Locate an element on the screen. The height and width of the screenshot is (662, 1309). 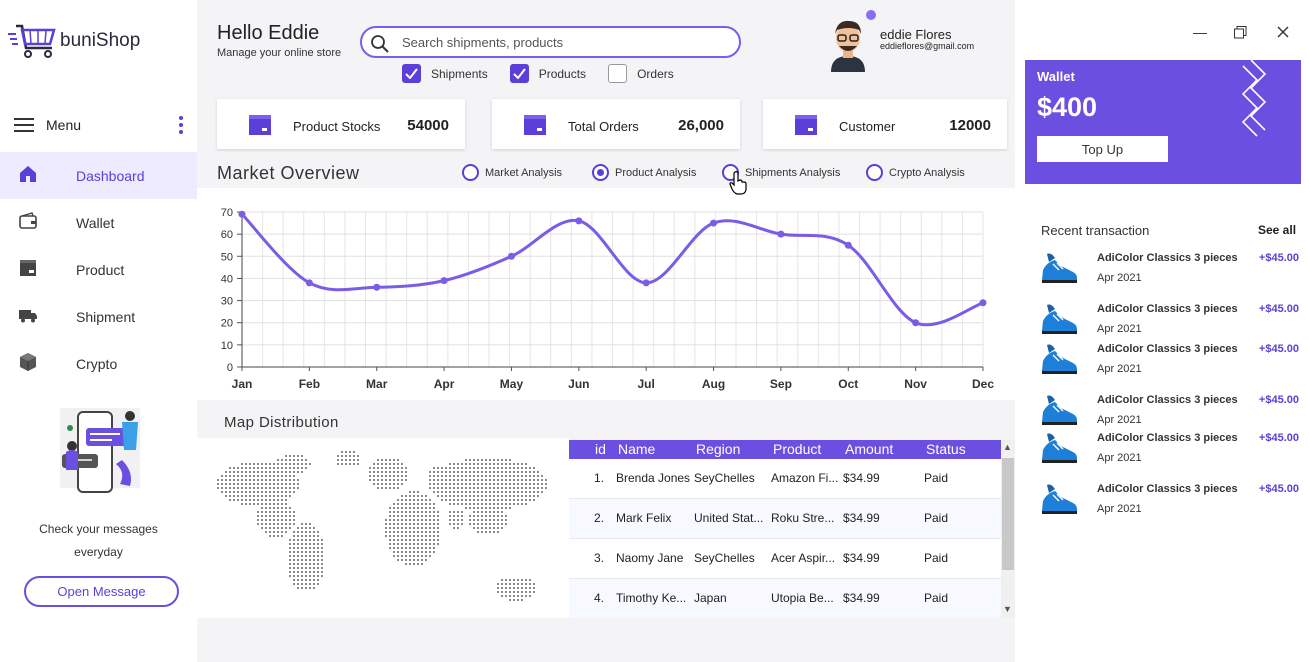
sidebar-item-product: Product is located at coordinates (98, 269).